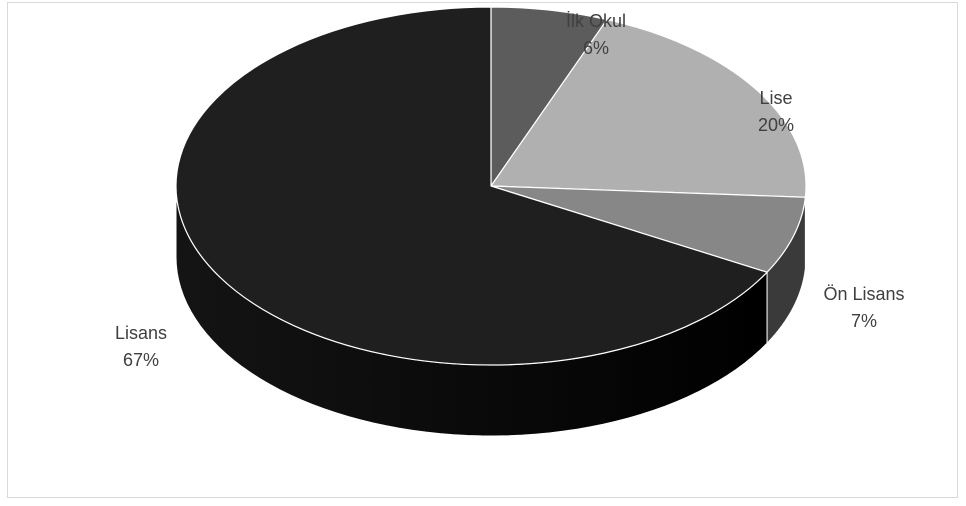  Describe the element at coordinates (775, 98) in the screenshot. I see `label-lise-name: Lise` at that location.